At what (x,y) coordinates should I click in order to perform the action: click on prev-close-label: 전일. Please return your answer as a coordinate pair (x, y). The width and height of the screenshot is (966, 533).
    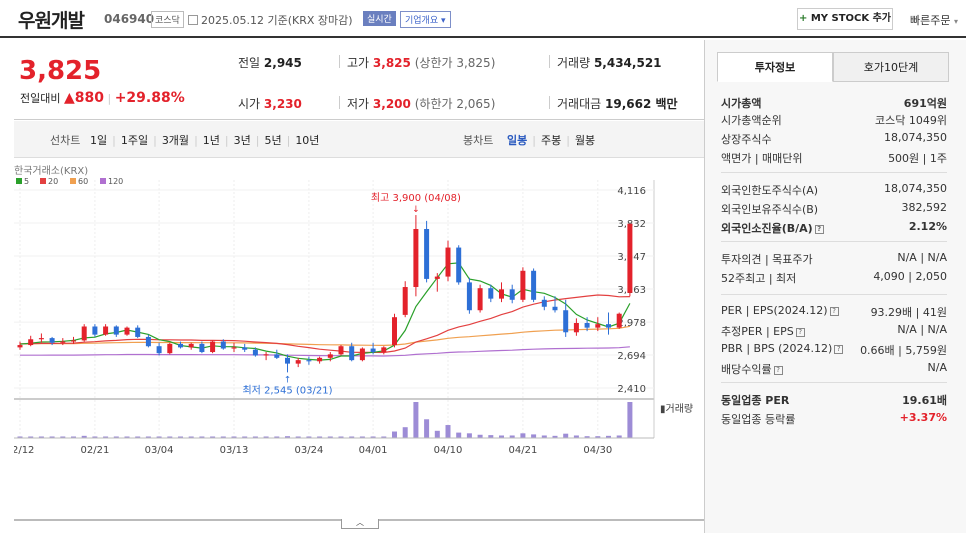
    Looking at the image, I should click on (249, 63).